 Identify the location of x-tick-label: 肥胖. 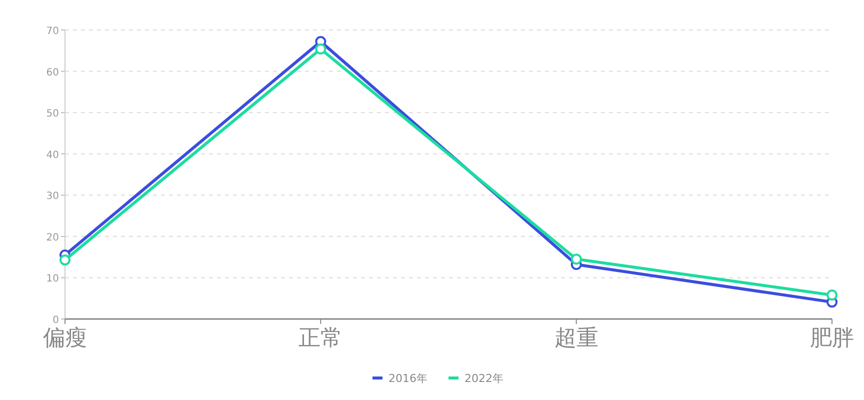
(832, 338).